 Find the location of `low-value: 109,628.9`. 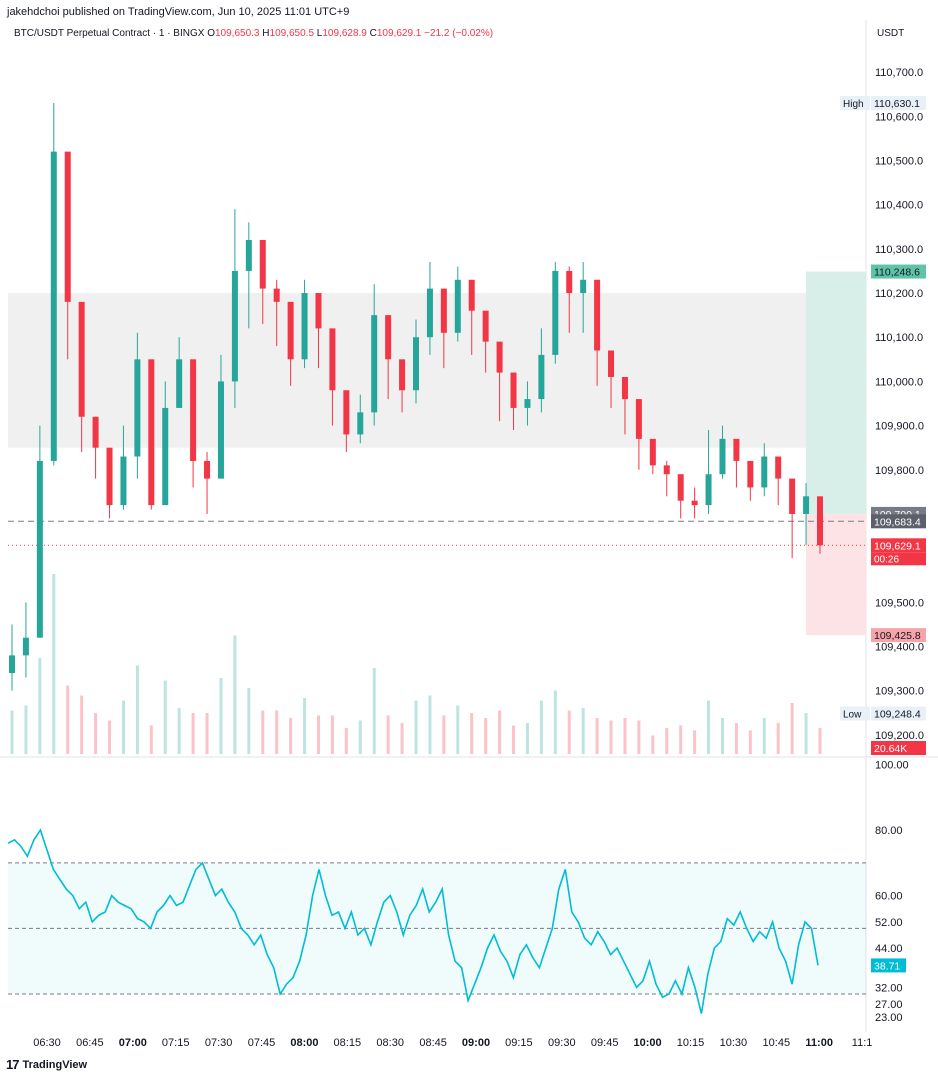

low-value: 109,628.9 is located at coordinates (344, 33).